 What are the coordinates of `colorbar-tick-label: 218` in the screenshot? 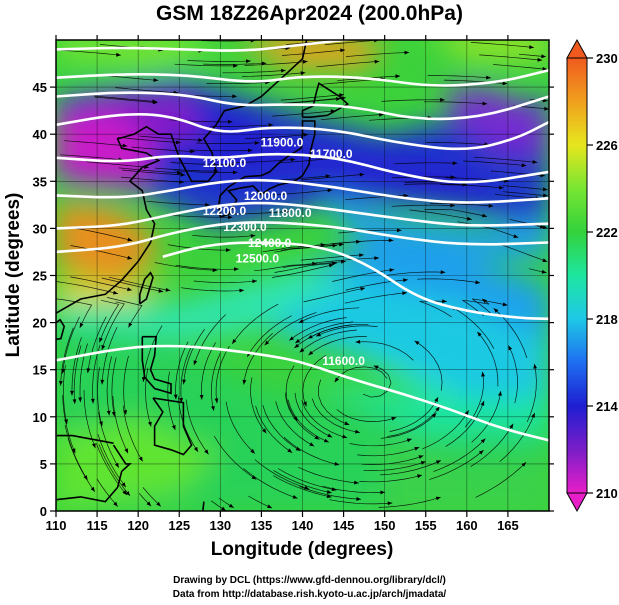 It's located at (607, 319).